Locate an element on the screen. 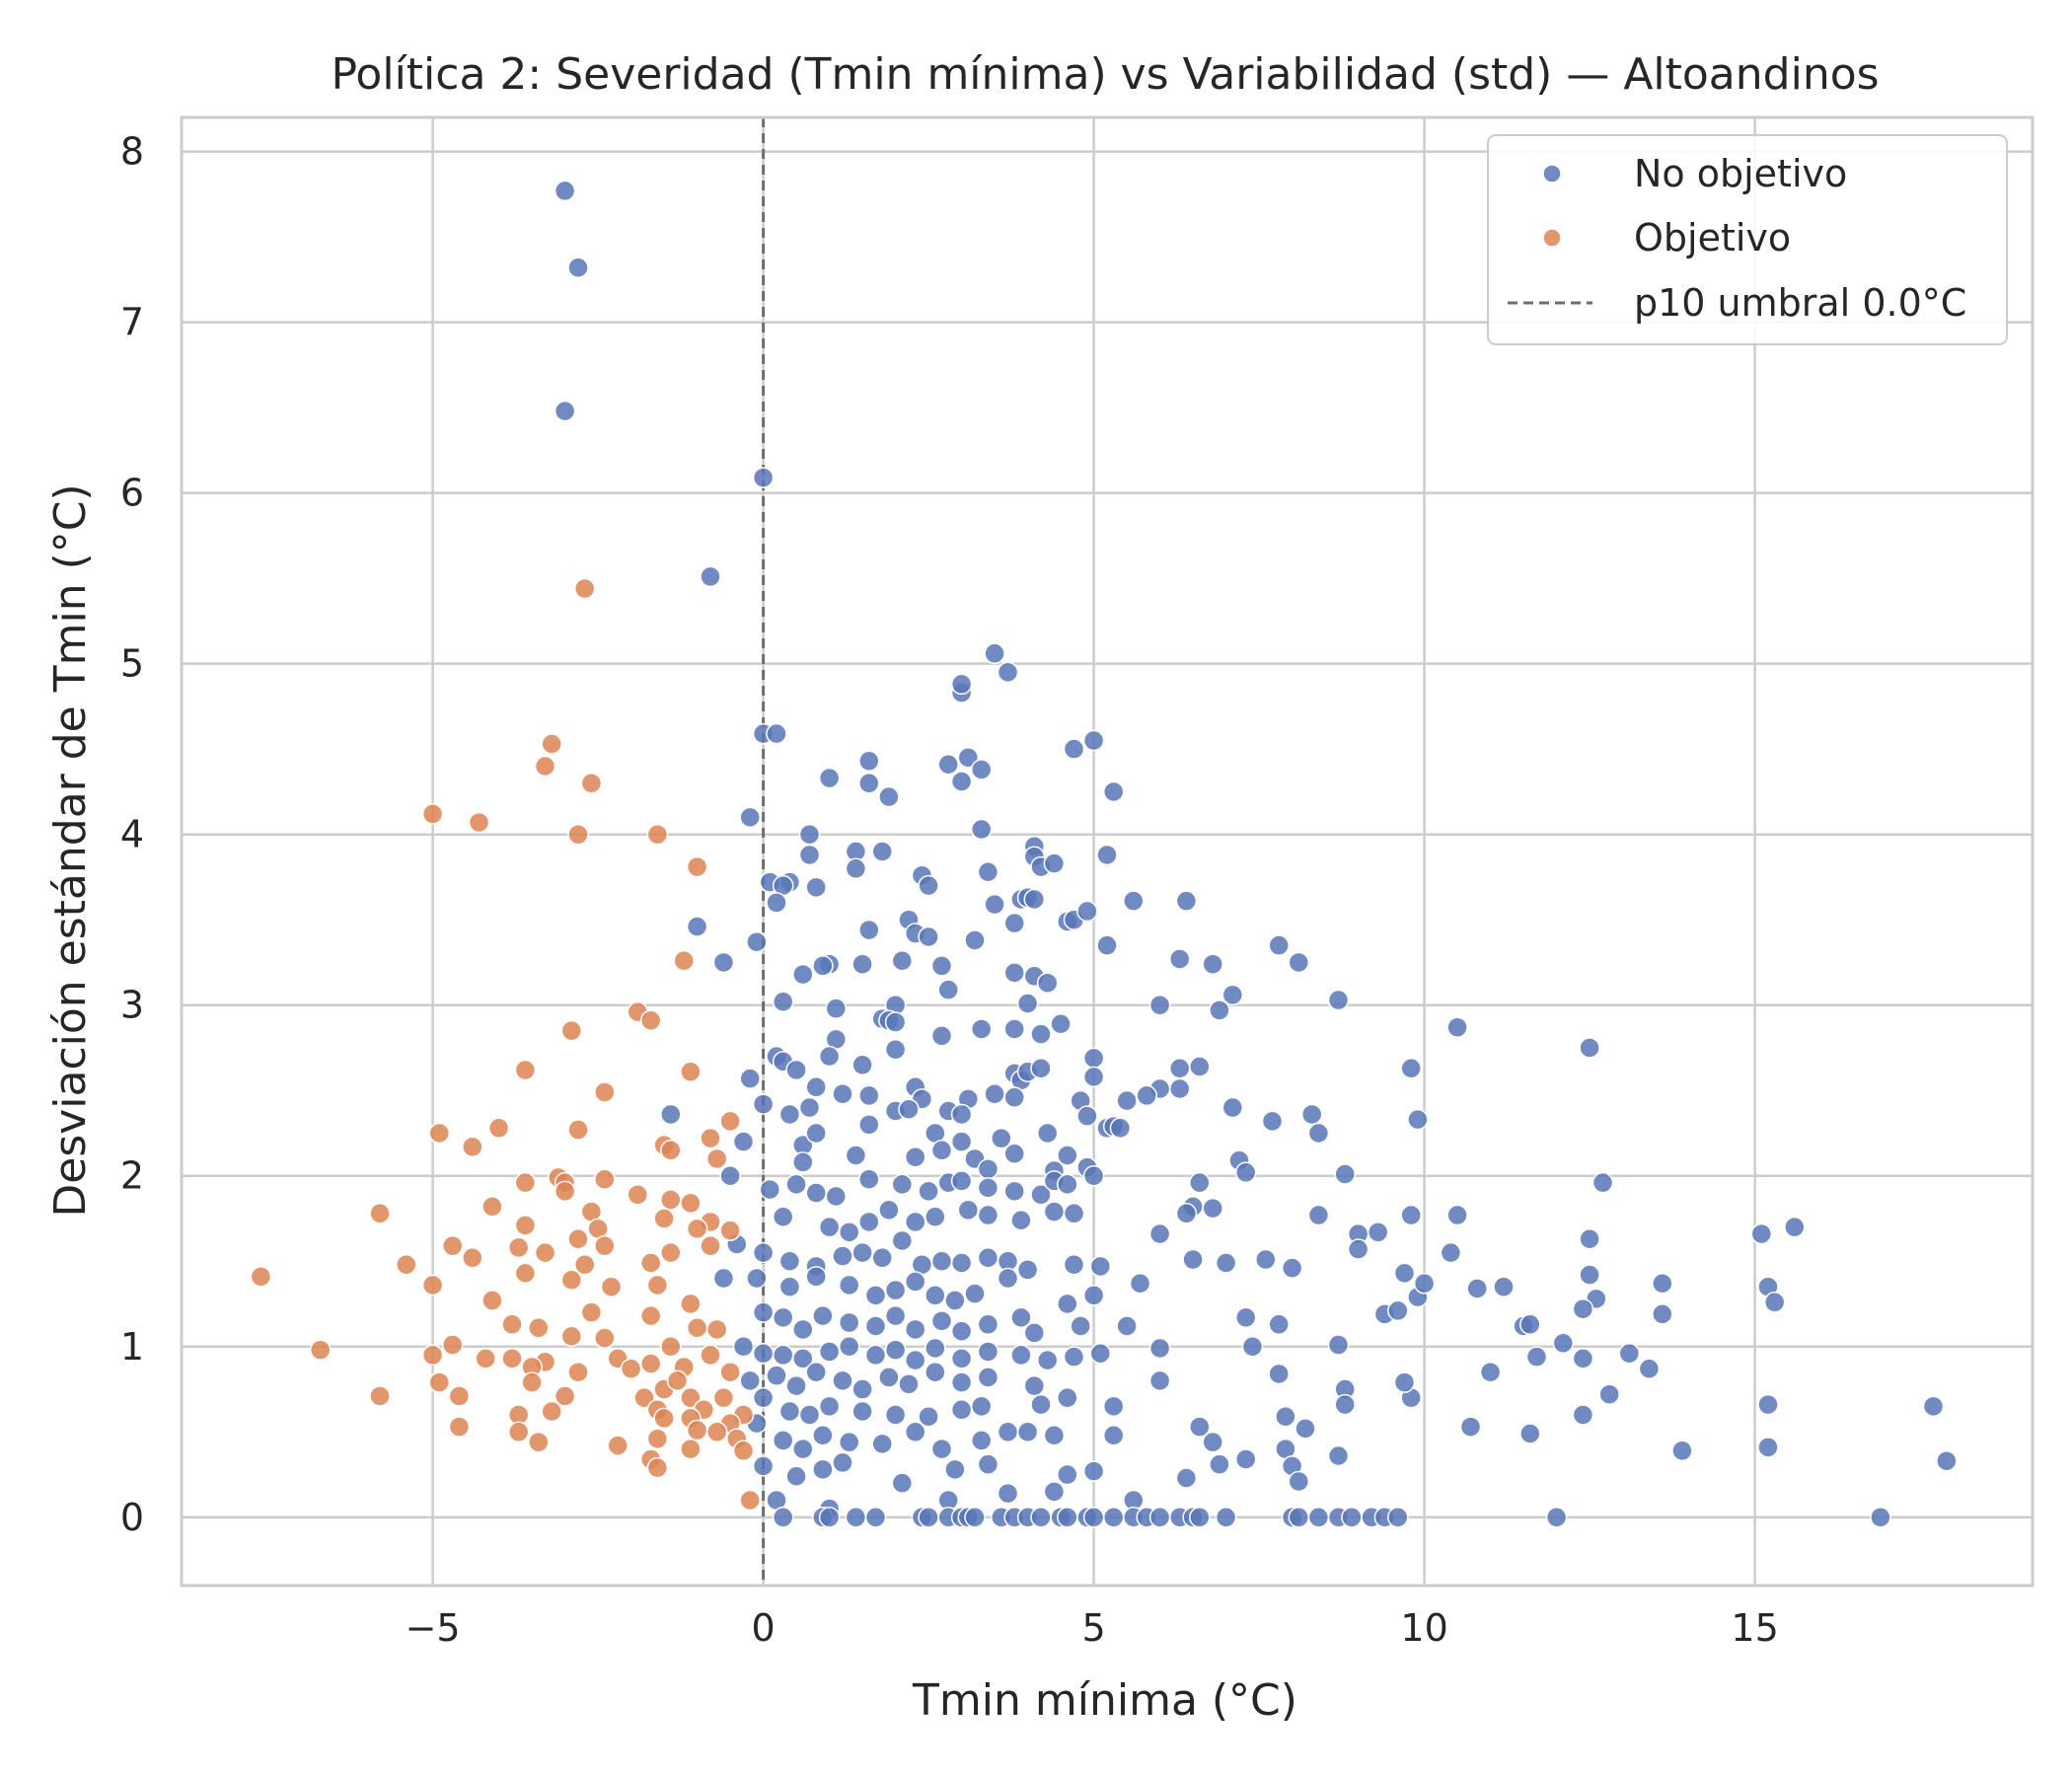 This screenshot has height=1776, width=2072. x-tick-label: 15 is located at coordinates (1755, 1628).